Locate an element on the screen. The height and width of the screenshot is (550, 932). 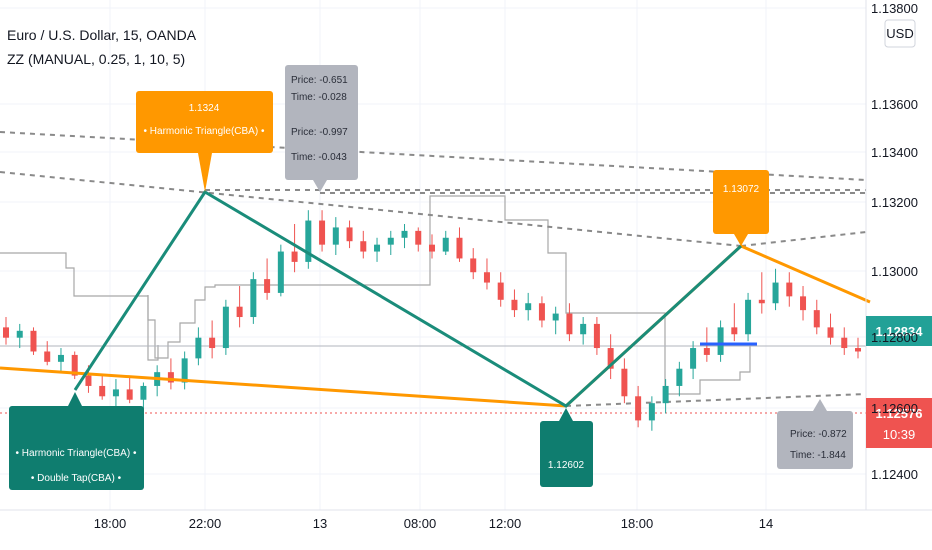
stats2-line-1: Price: -0.872 is located at coordinates (818, 434).